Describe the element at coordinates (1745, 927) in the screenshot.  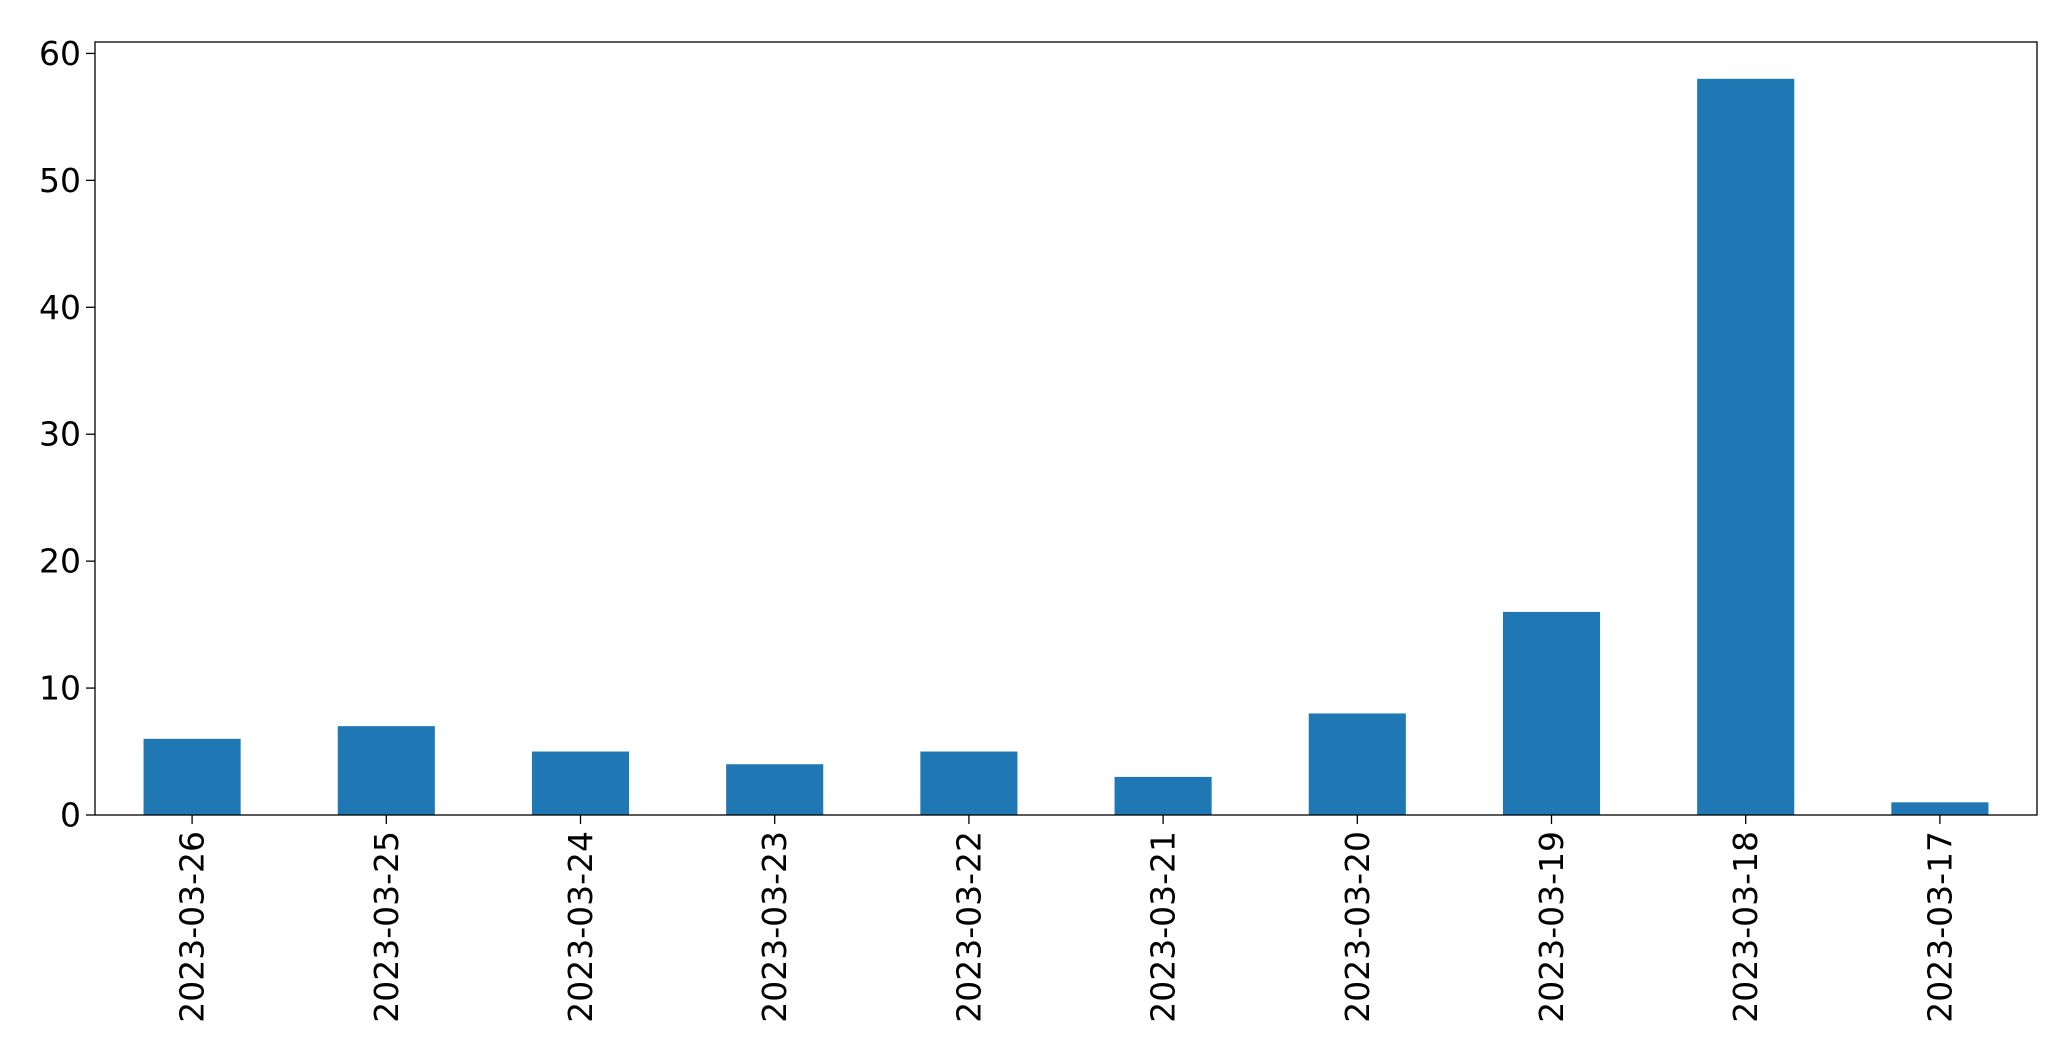
I see `x-tick-label: 2023-03-18` at that location.